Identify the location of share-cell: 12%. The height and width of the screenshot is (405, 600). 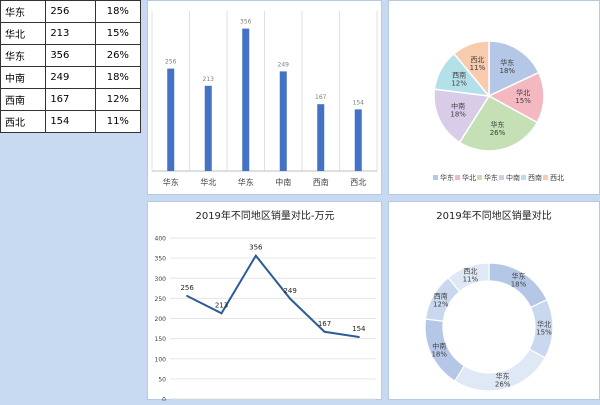
(118, 99).